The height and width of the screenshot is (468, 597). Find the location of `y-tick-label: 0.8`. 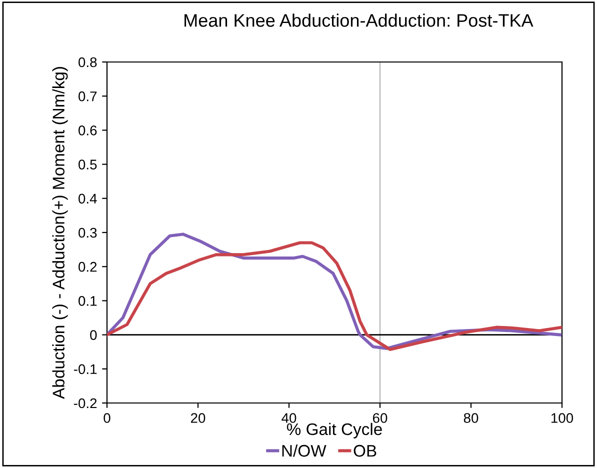

y-tick-label: 0.8 is located at coordinates (87, 62).